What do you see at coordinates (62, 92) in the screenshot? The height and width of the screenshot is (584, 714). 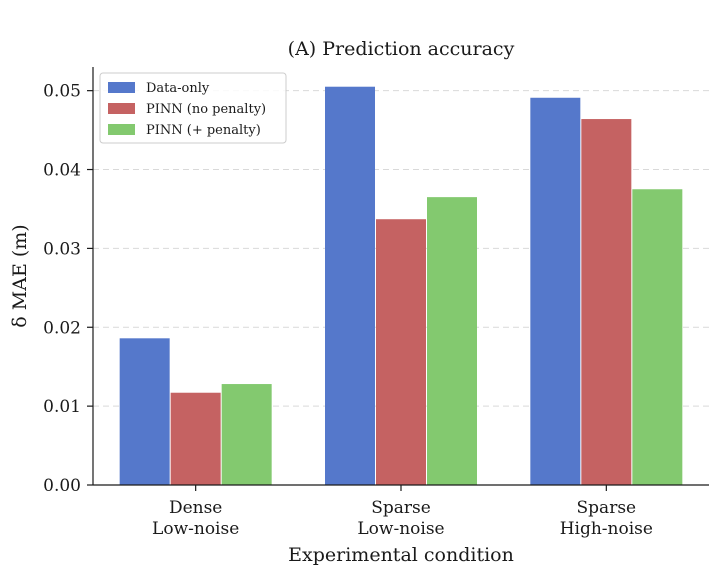 I see `y-tick-label: 0.05` at bounding box center [62, 92].